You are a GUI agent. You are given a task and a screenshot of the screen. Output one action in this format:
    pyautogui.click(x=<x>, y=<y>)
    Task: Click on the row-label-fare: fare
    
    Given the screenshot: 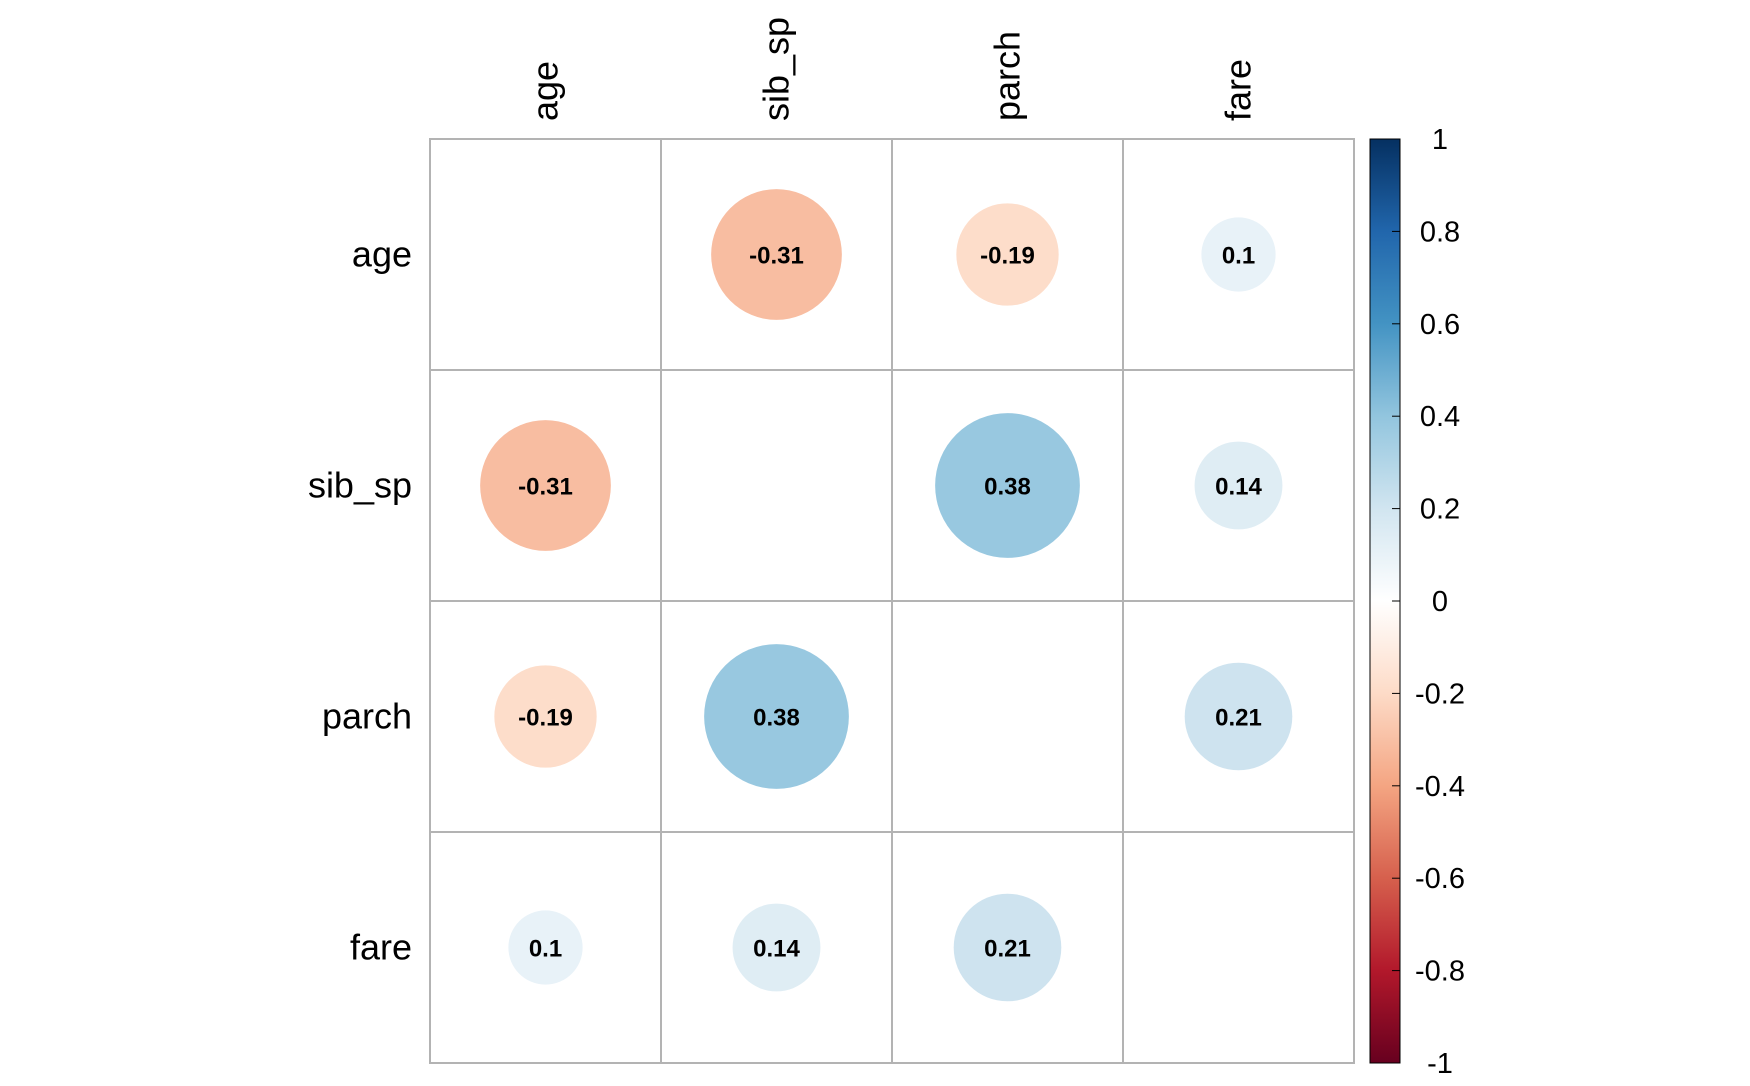 What is the action you would take?
    pyautogui.click(x=381, y=947)
    